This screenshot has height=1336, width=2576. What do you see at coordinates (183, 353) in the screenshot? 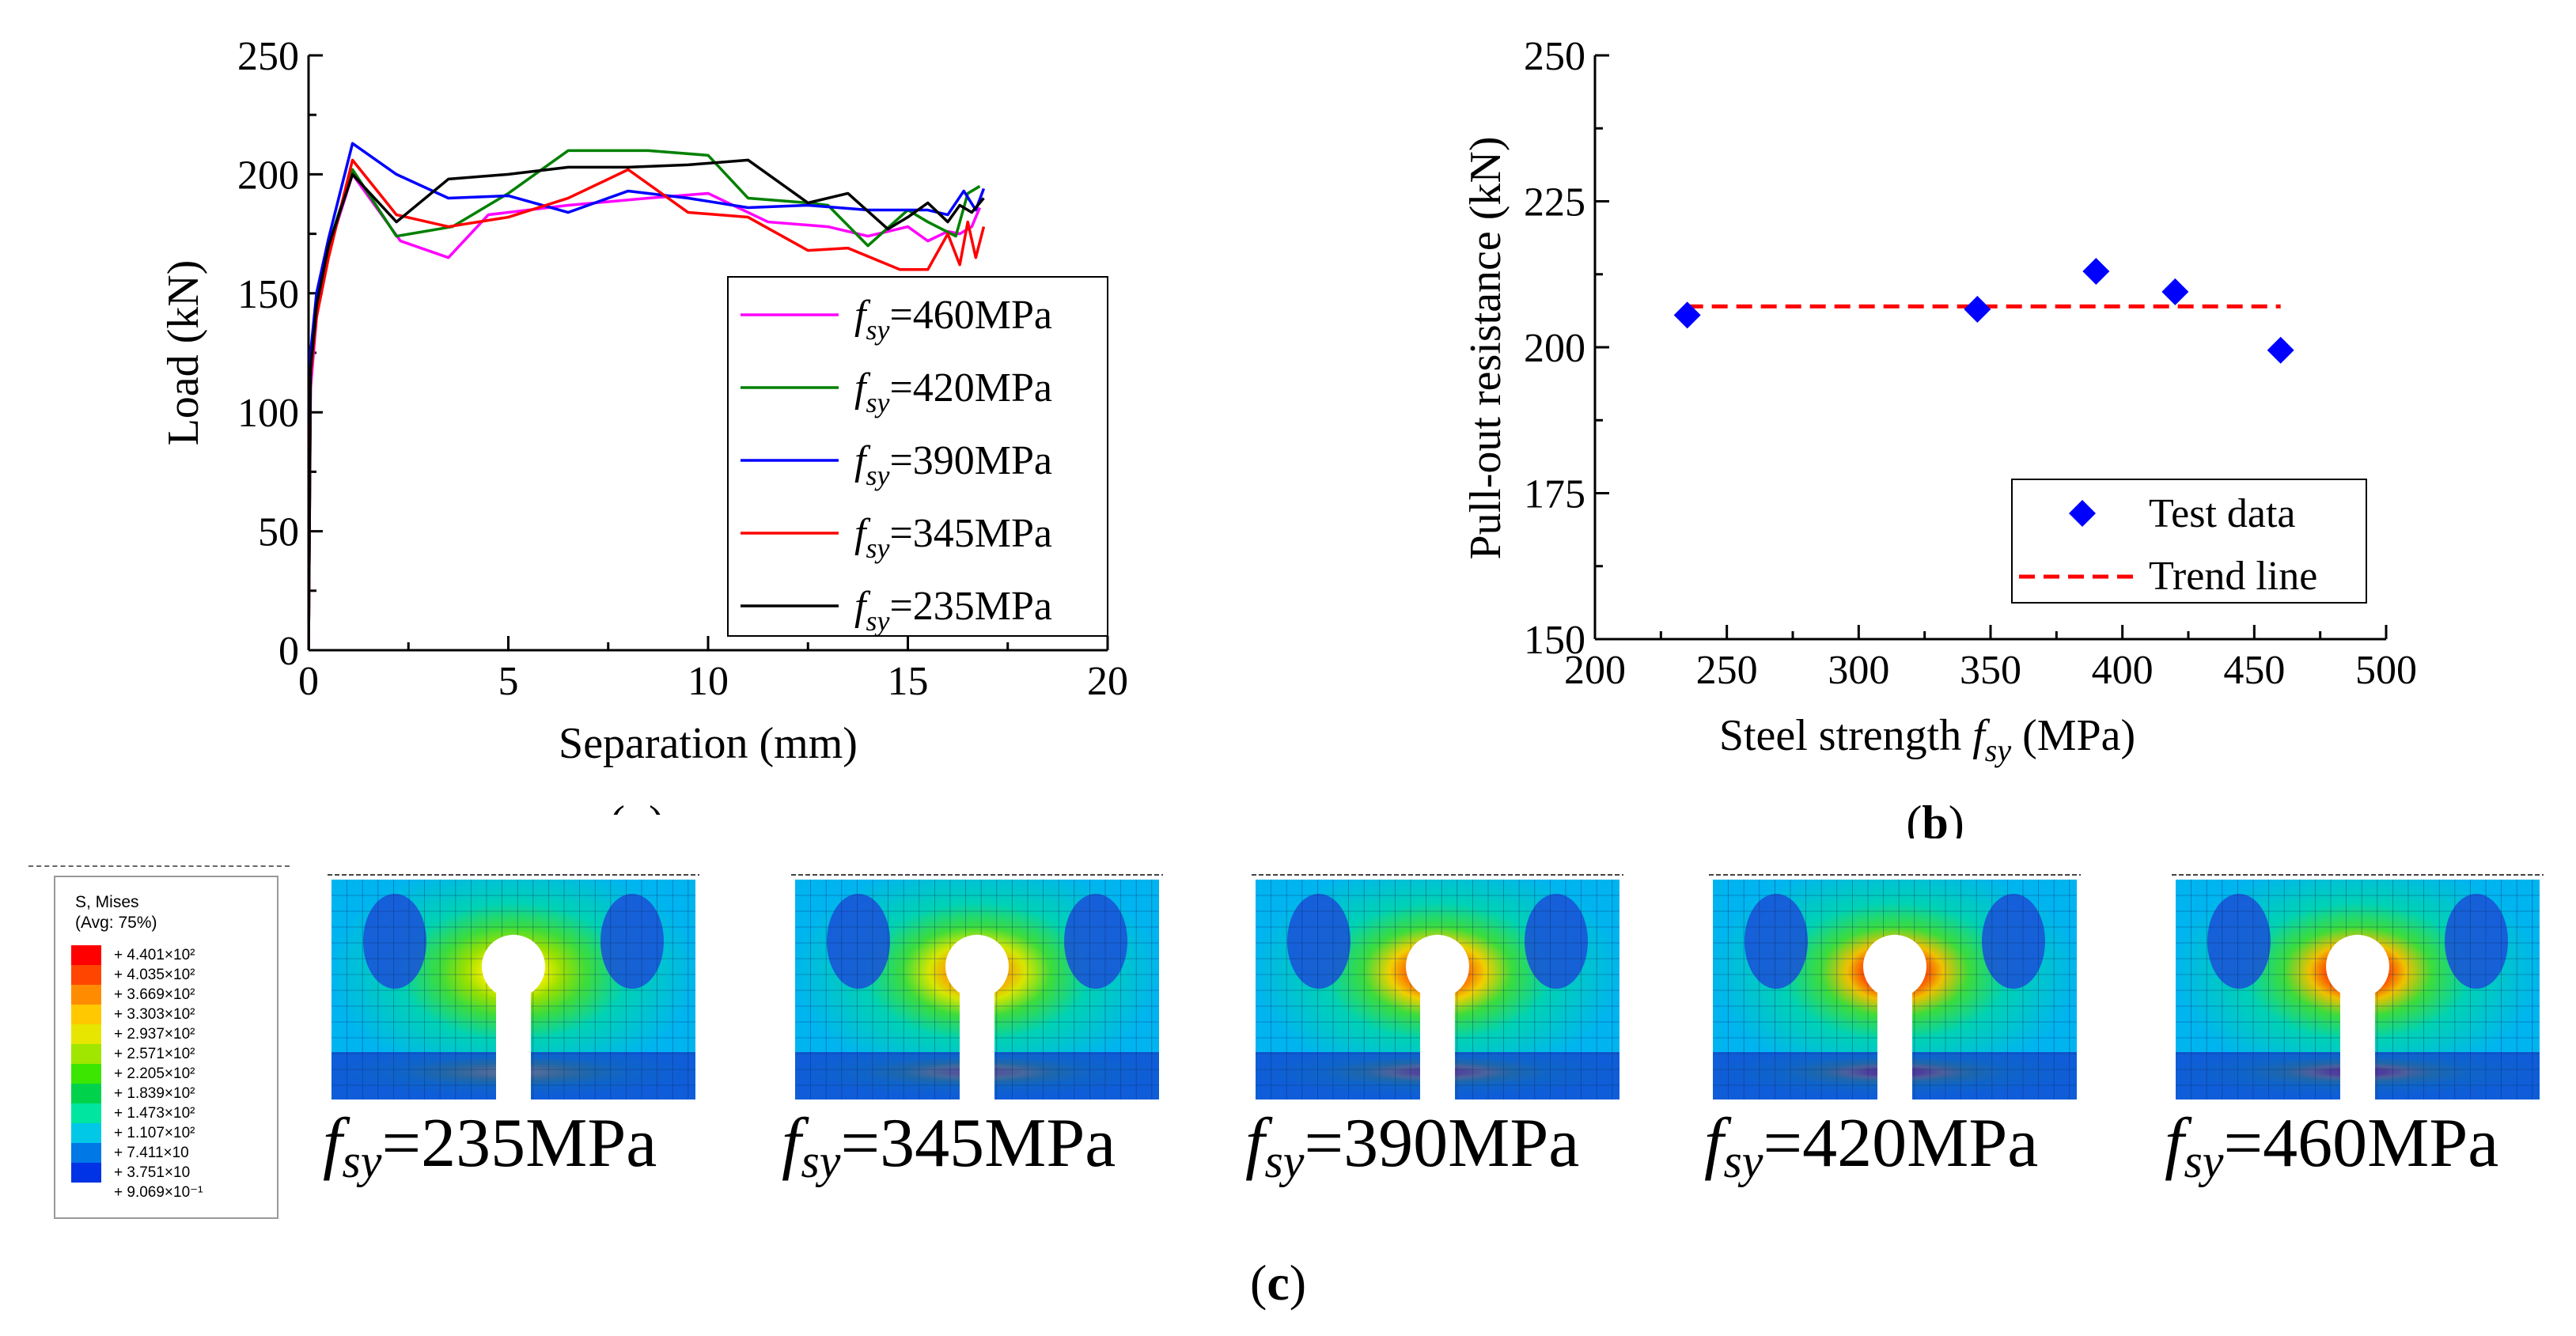
I see `chart-a-ylabel: Load (kN)` at bounding box center [183, 353].